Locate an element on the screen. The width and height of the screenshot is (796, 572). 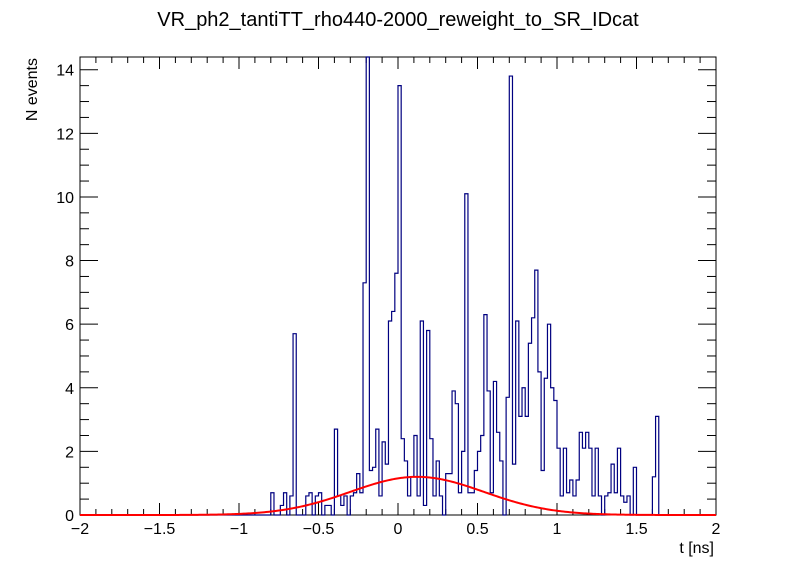
x-tick-label: −1 is located at coordinates (239, 529).